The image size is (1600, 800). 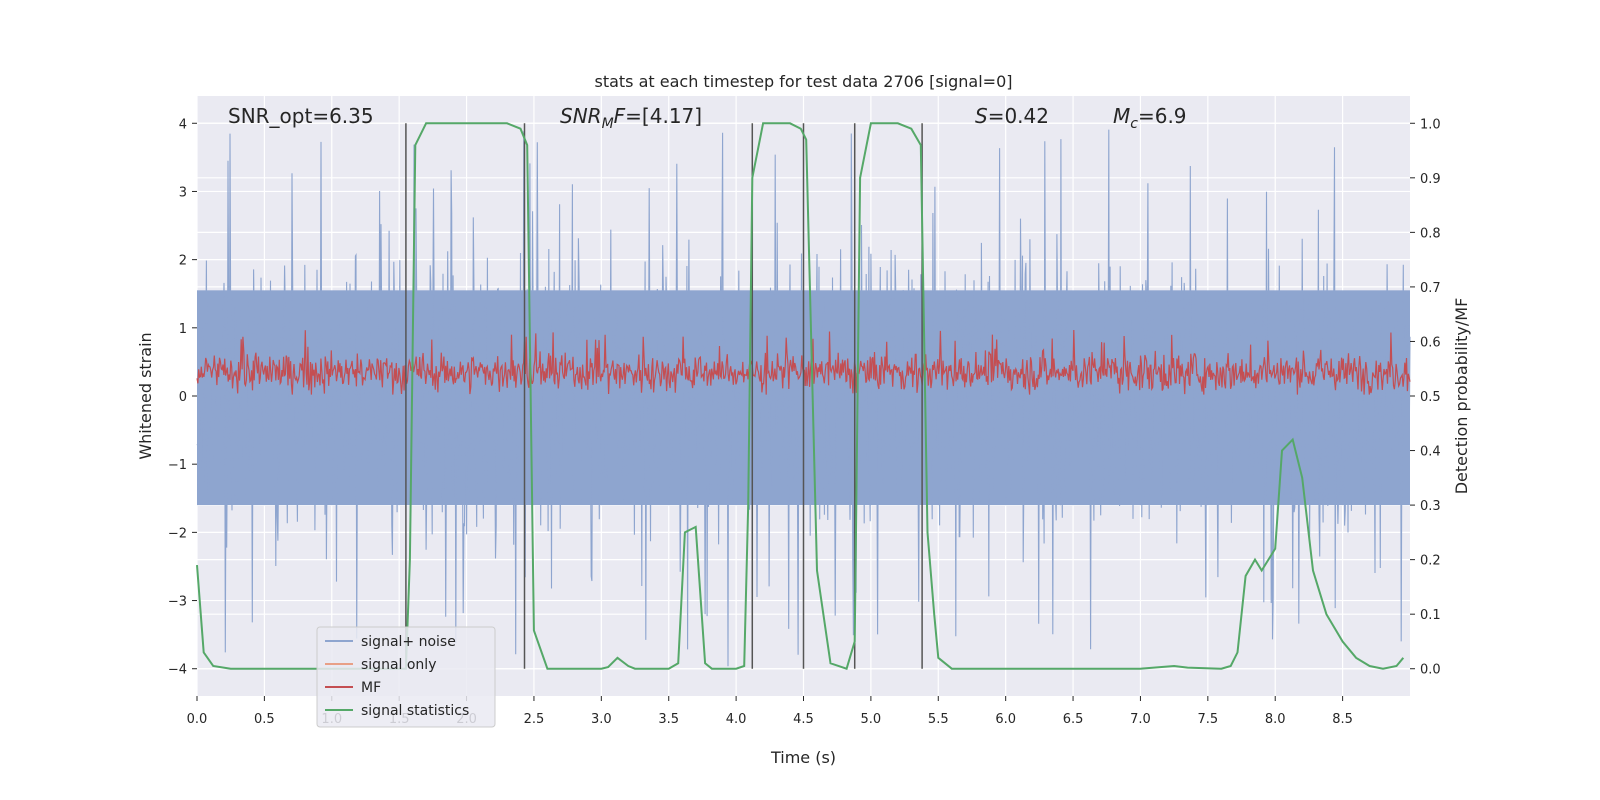 I want to click on y-tick-label: 3, so click(x=183, y=192).